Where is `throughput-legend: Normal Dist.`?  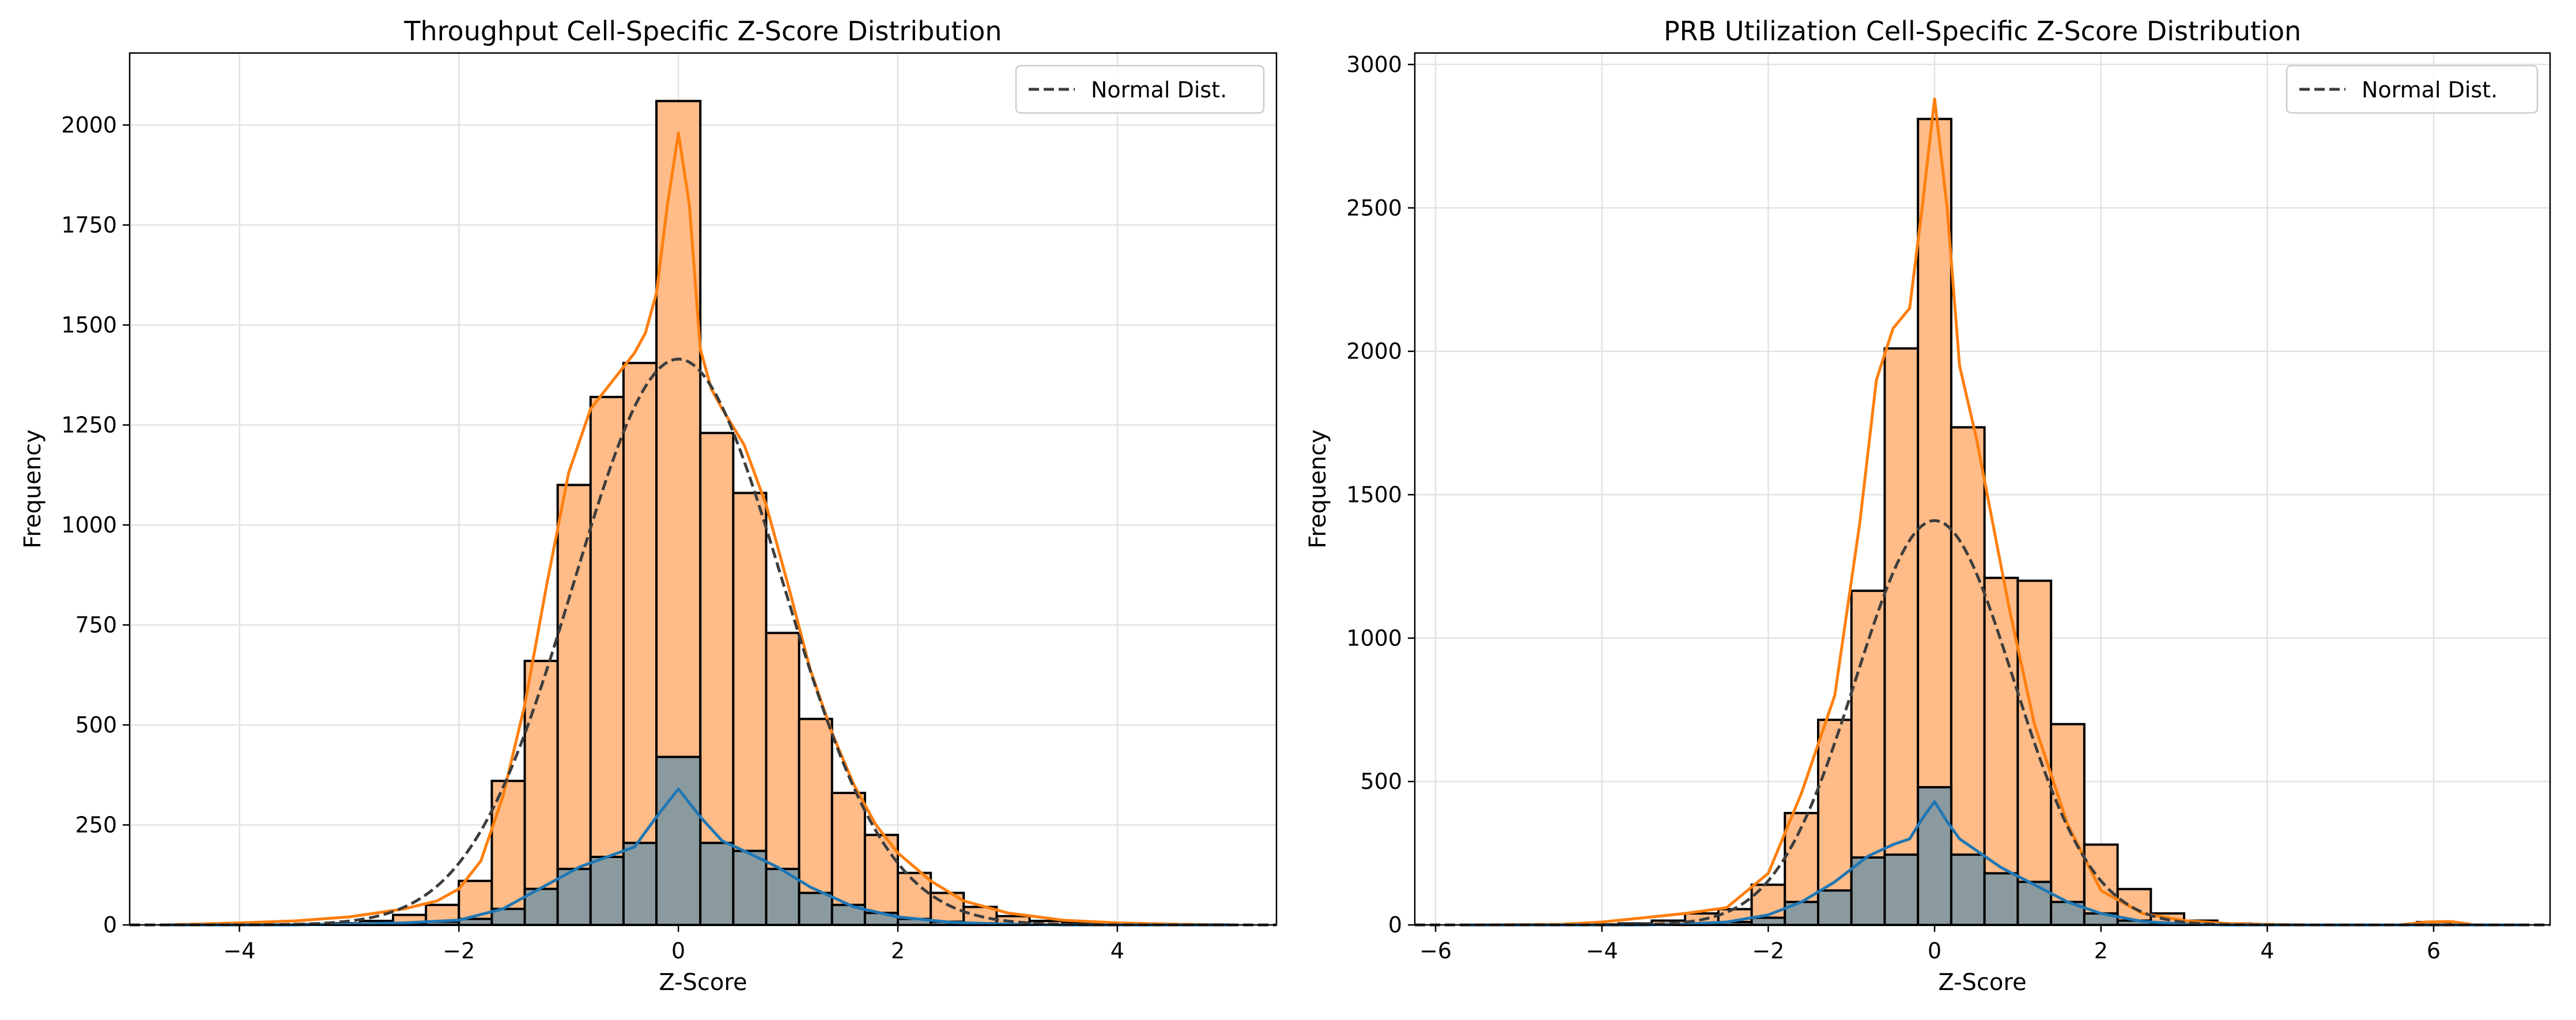 throughput-legend: Normal Dist. is located at coordinates (1140, 89).